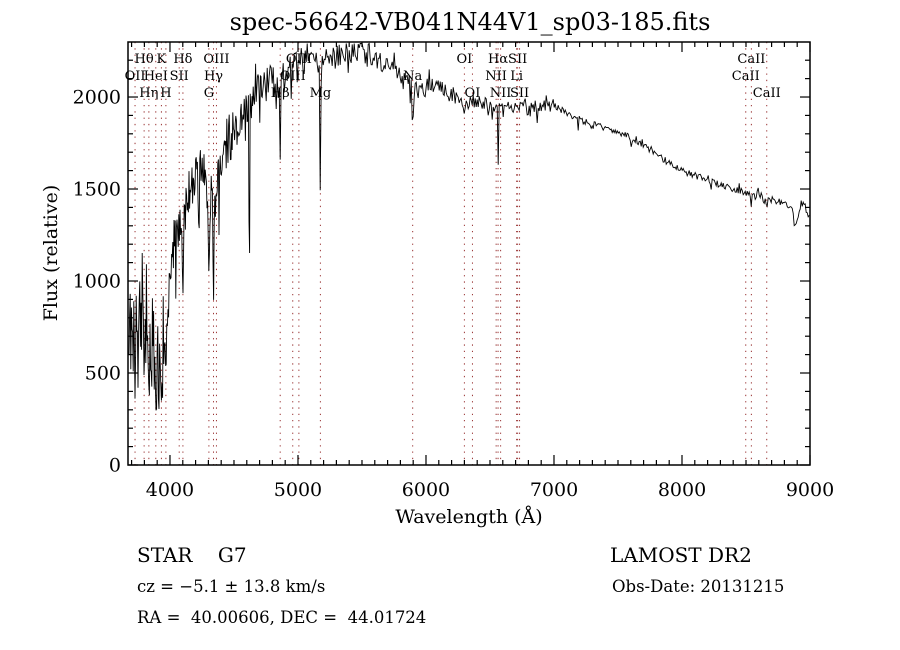 The width and height of the screenshot is (900, 650). What do you see at coordinates (182, 59) in the screenshot?
I see `line-marker-label: Hδ` at bounding box center [182, 59].